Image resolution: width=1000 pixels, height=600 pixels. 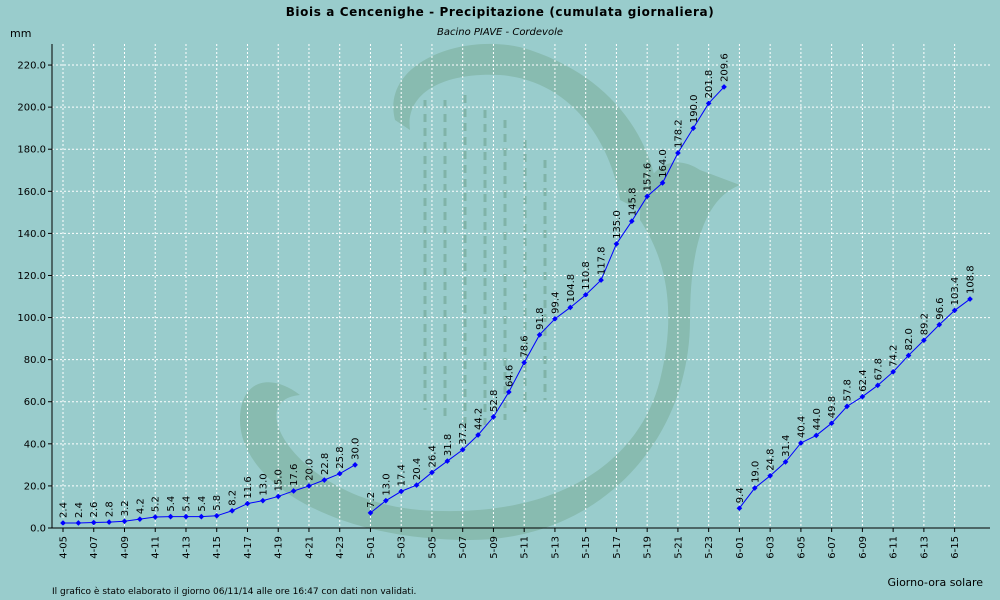 I want to click on x-tick-label: 4-07, so click(x=94, y=547).